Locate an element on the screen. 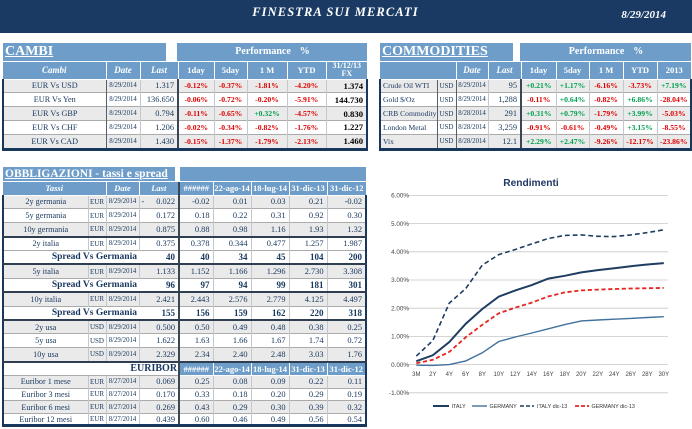 This screenshot has height=429, width=692. svg-text: 6Y is located at coordinates (465, 375).